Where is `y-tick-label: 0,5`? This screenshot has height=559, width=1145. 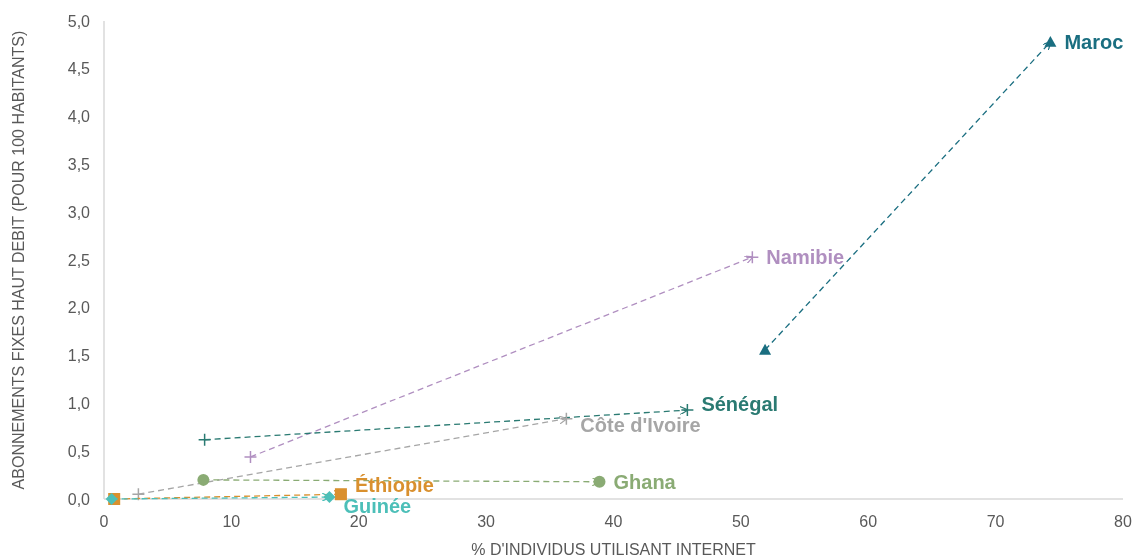 y-tick-label: 0,5 is located at coordinates (79, 451).